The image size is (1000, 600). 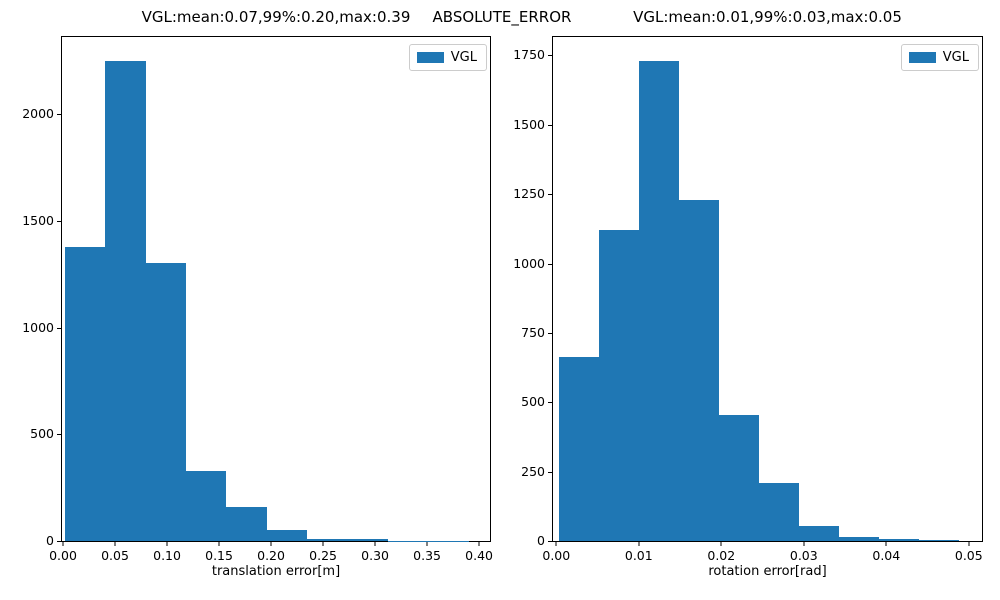 What do you see at coordinates (271, 555) in the screenshot?
I see `x-tick-label: 0.20` at bounding box center [271, 555].